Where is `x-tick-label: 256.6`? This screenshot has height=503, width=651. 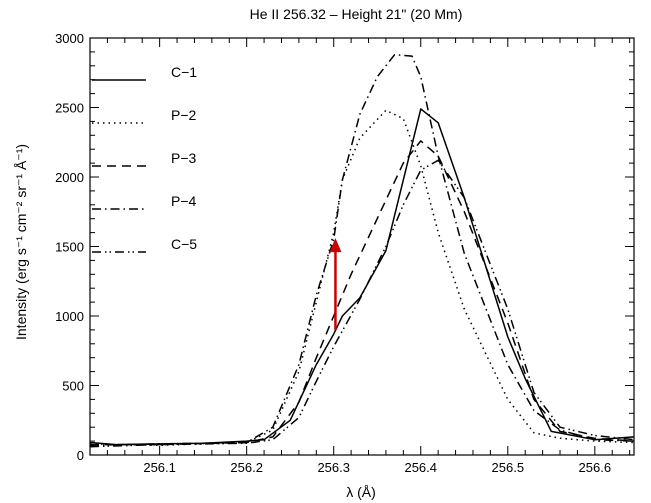
x-tick-label: 256.6 is located at coordinates (595, 467).